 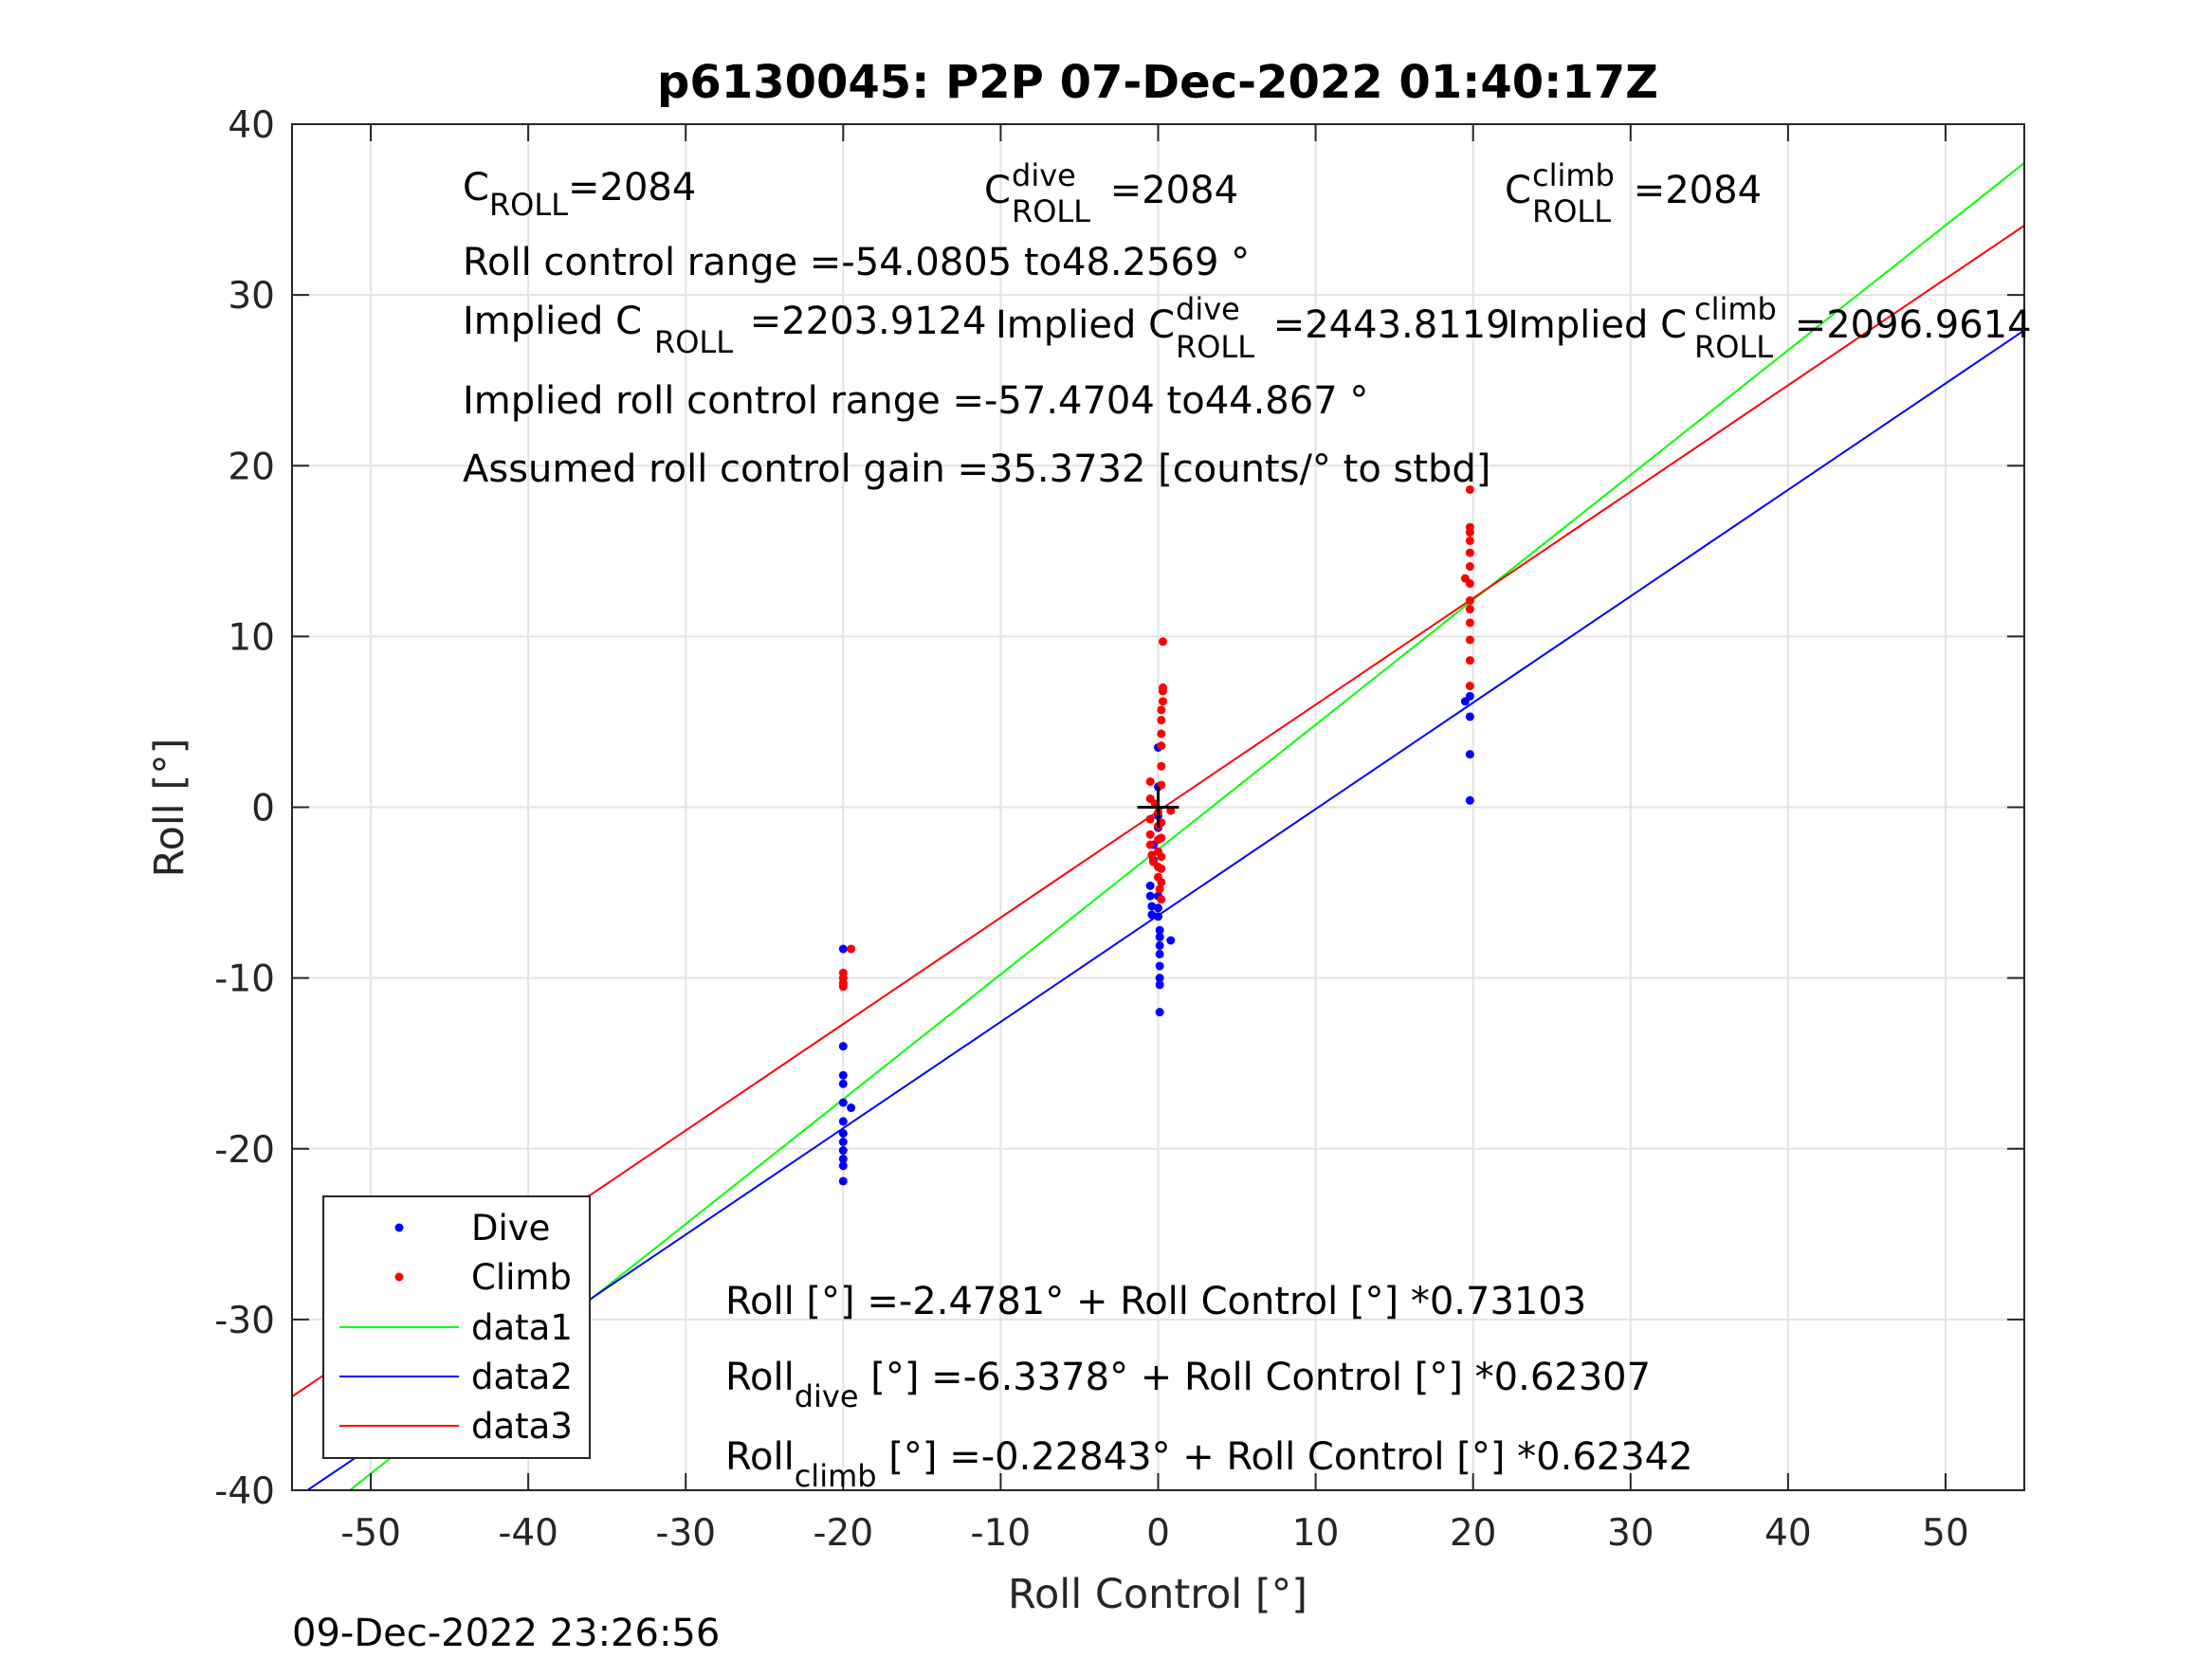 I want to click on y-tick-label: 0, so click(x=263, y=809).